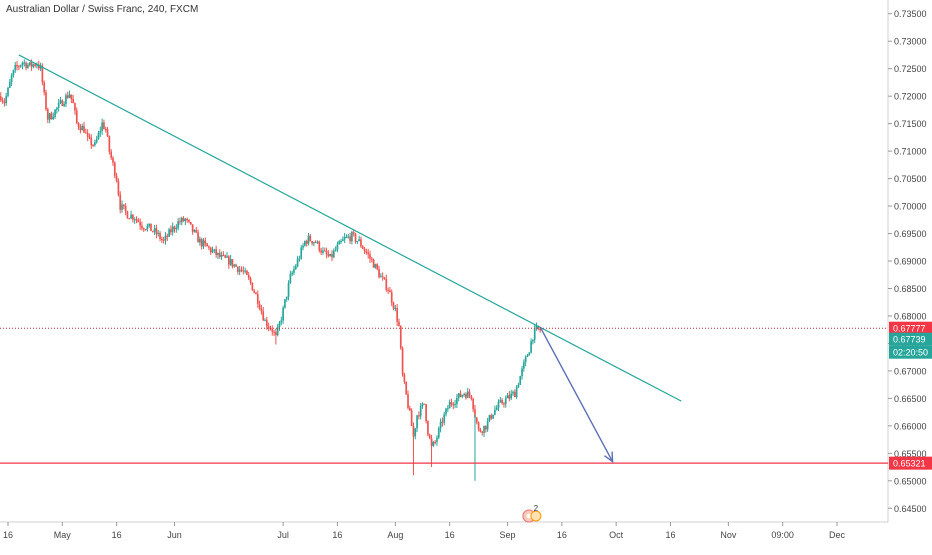  Describe the element at coordinates (910, 481) in the screenshot. I see `y-tick-label: 0.65000` at that location.